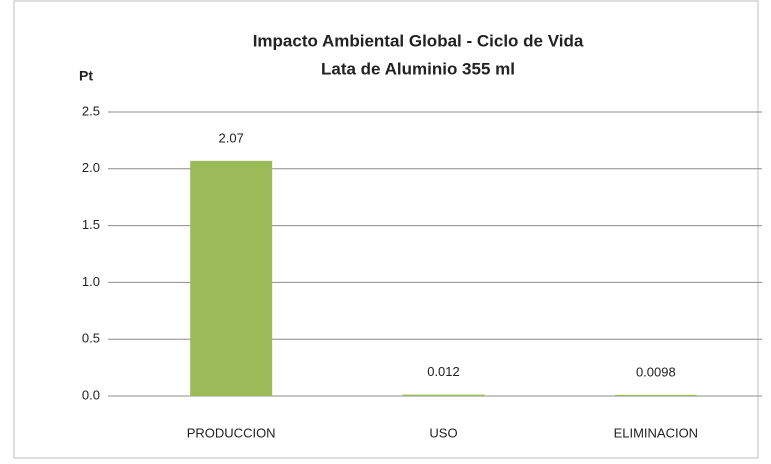  I want to click on y-axis-label: Pt, so click(86, 76).